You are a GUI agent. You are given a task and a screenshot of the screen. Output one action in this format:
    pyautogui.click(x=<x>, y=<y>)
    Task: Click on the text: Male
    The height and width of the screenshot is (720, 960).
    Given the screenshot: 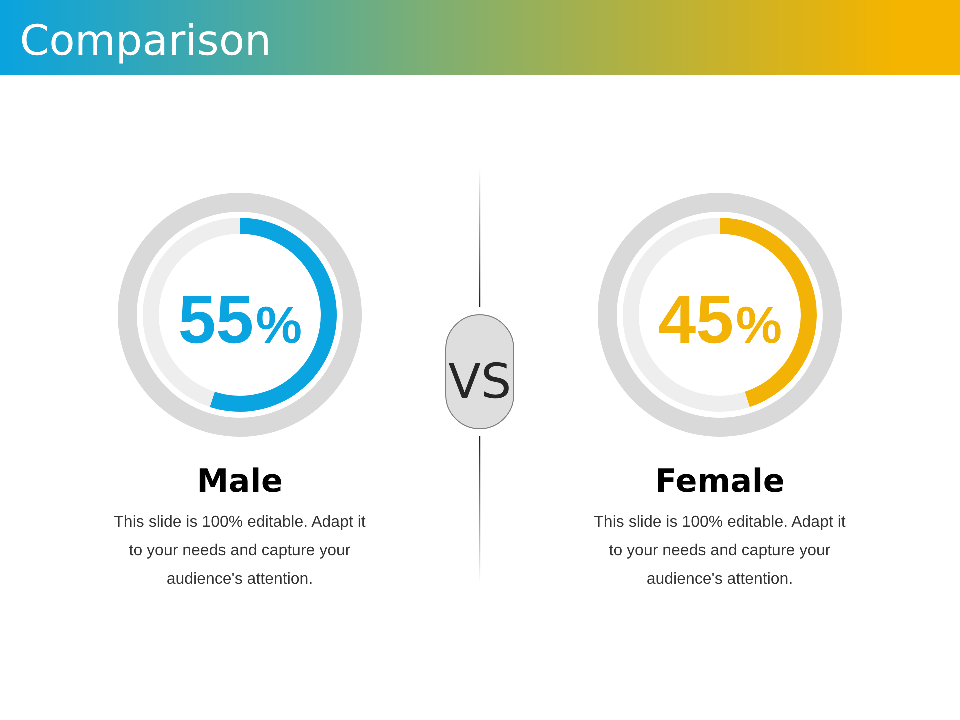 What is the action you would take?
    pyautogui.click(x=240, y=481)
    